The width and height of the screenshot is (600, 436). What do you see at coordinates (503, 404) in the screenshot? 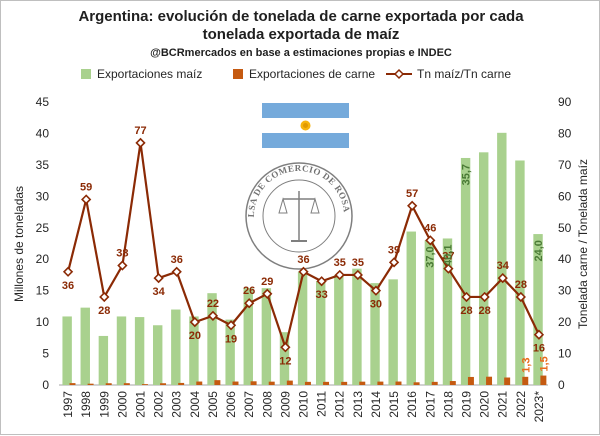
I see `x-tick-label: 2021` at bounding box center [503, 404].